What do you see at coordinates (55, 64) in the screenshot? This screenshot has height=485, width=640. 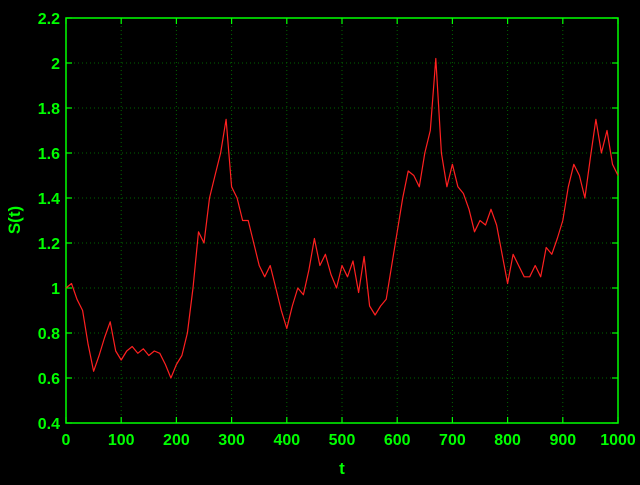 I see `y-tick-label: 2` at bounding box center [55, 64].